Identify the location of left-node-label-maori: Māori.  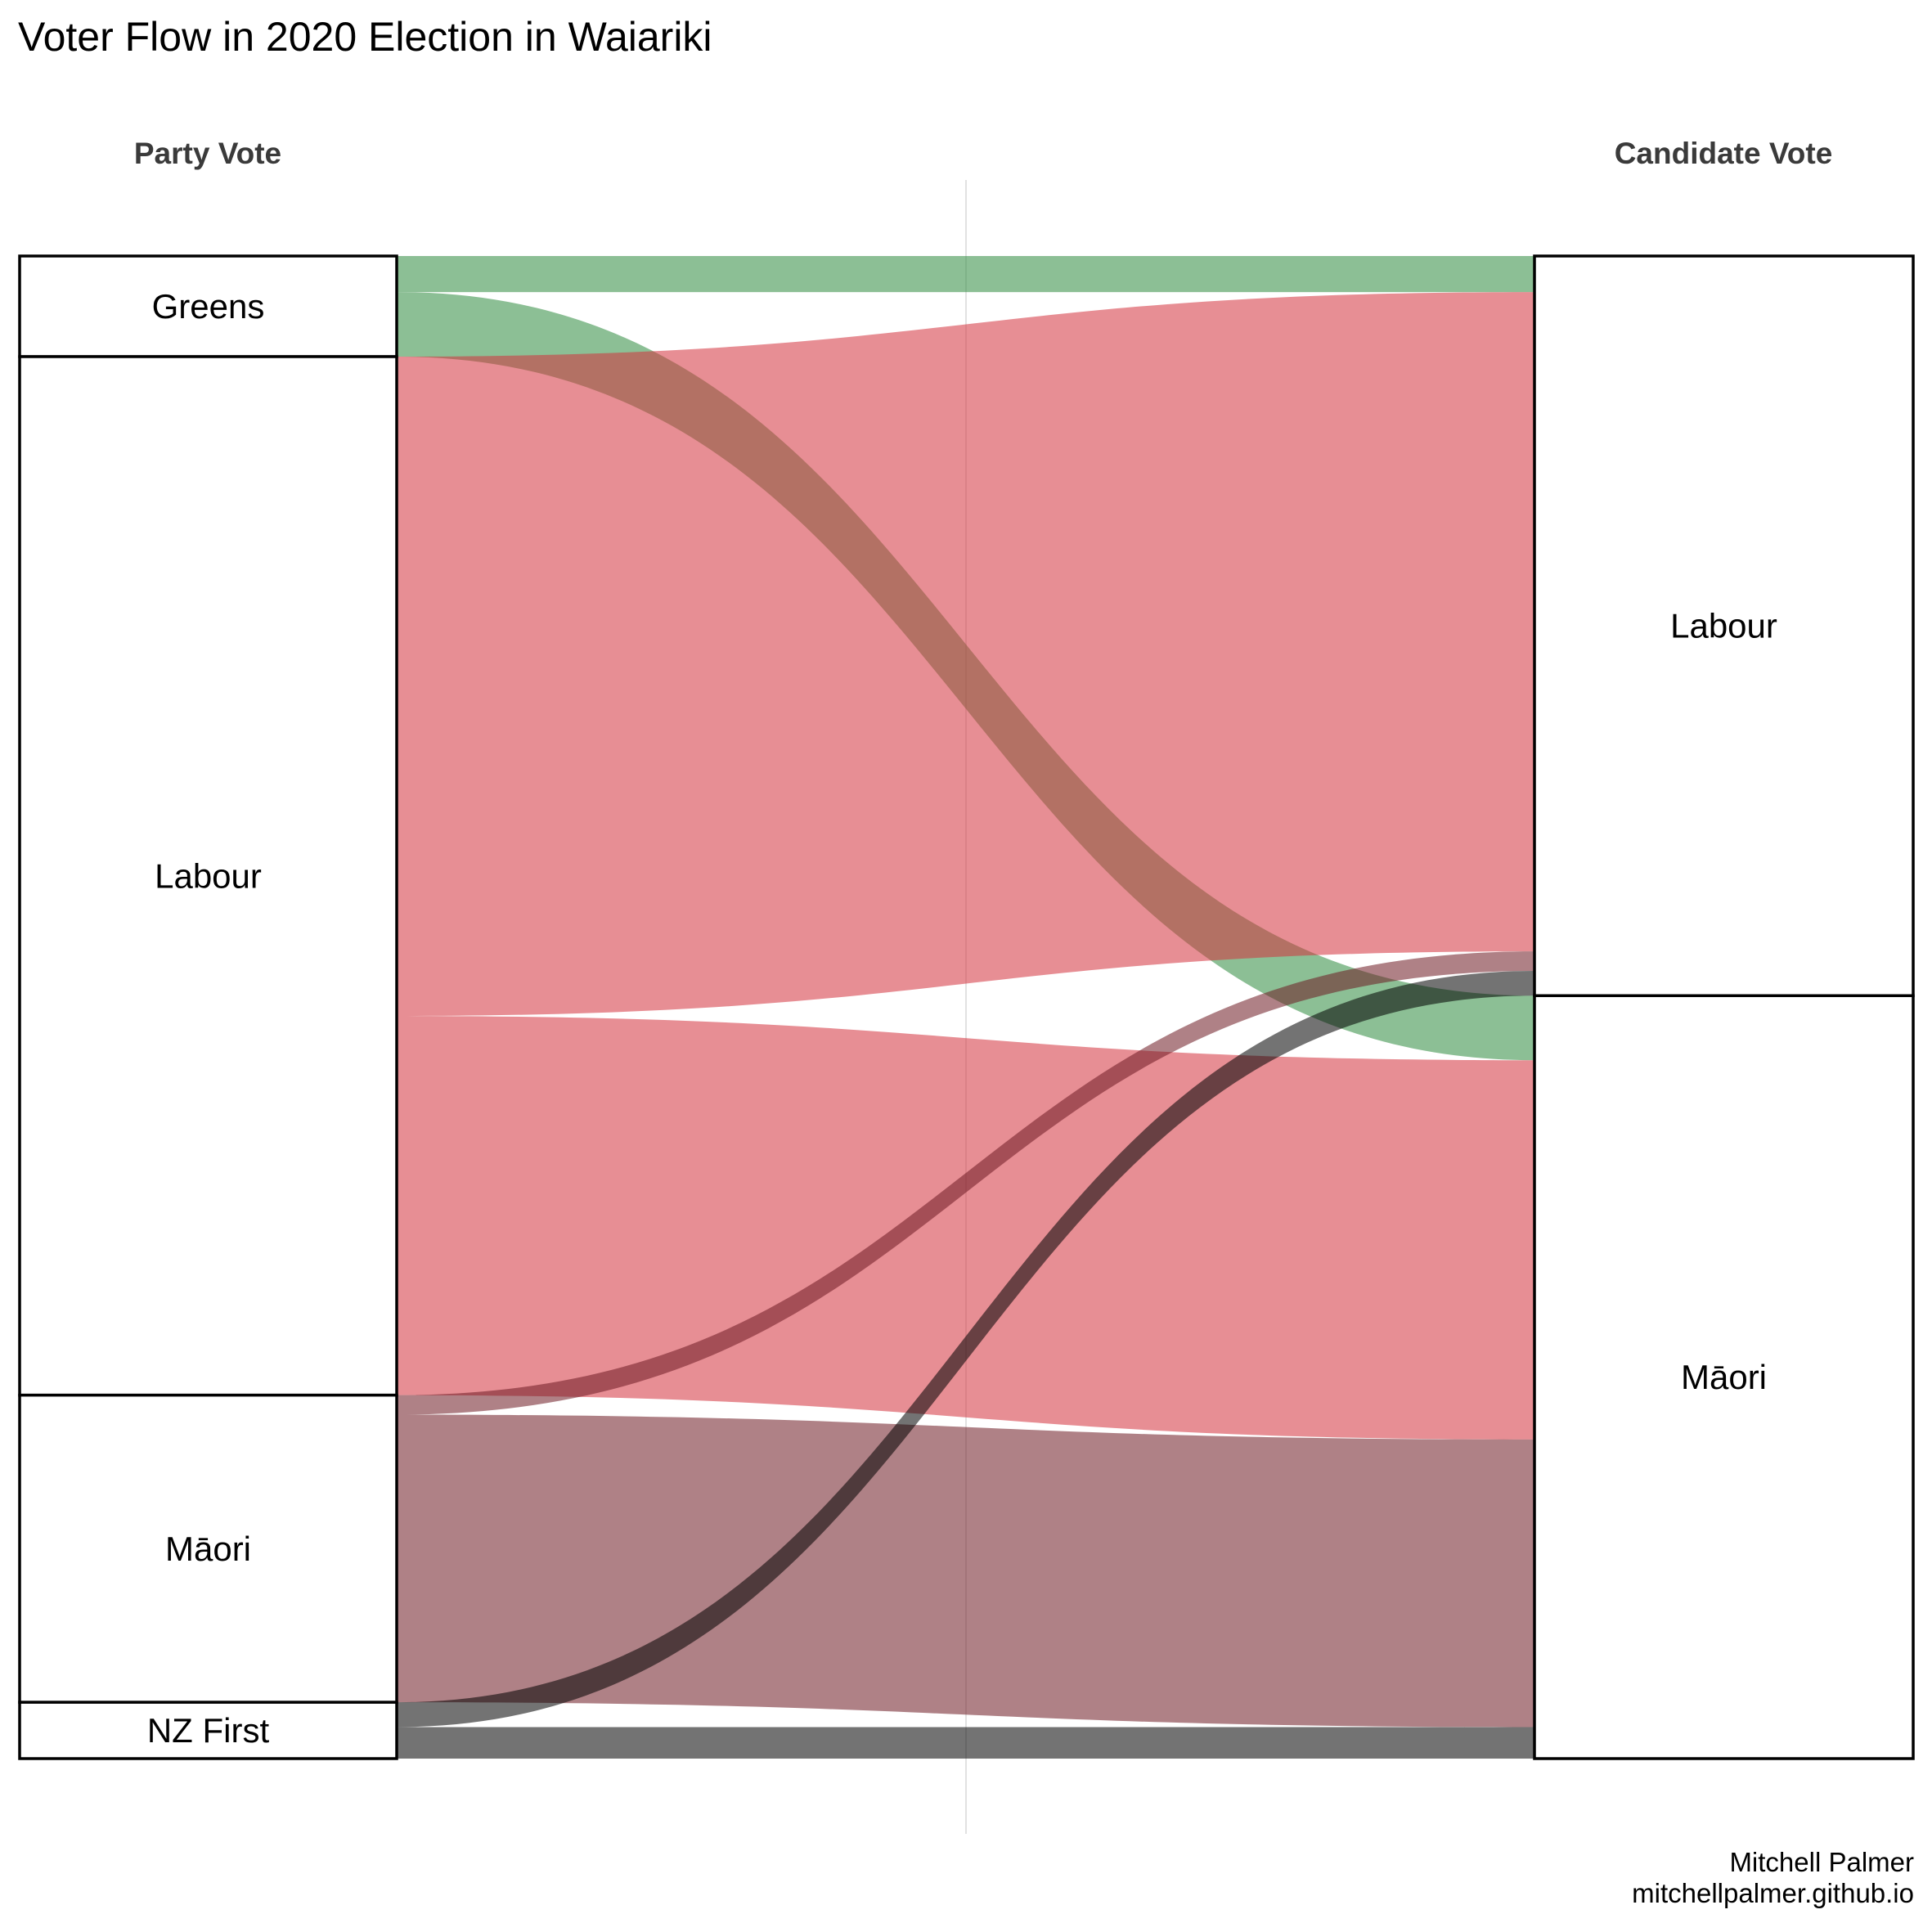
(208, 1549).